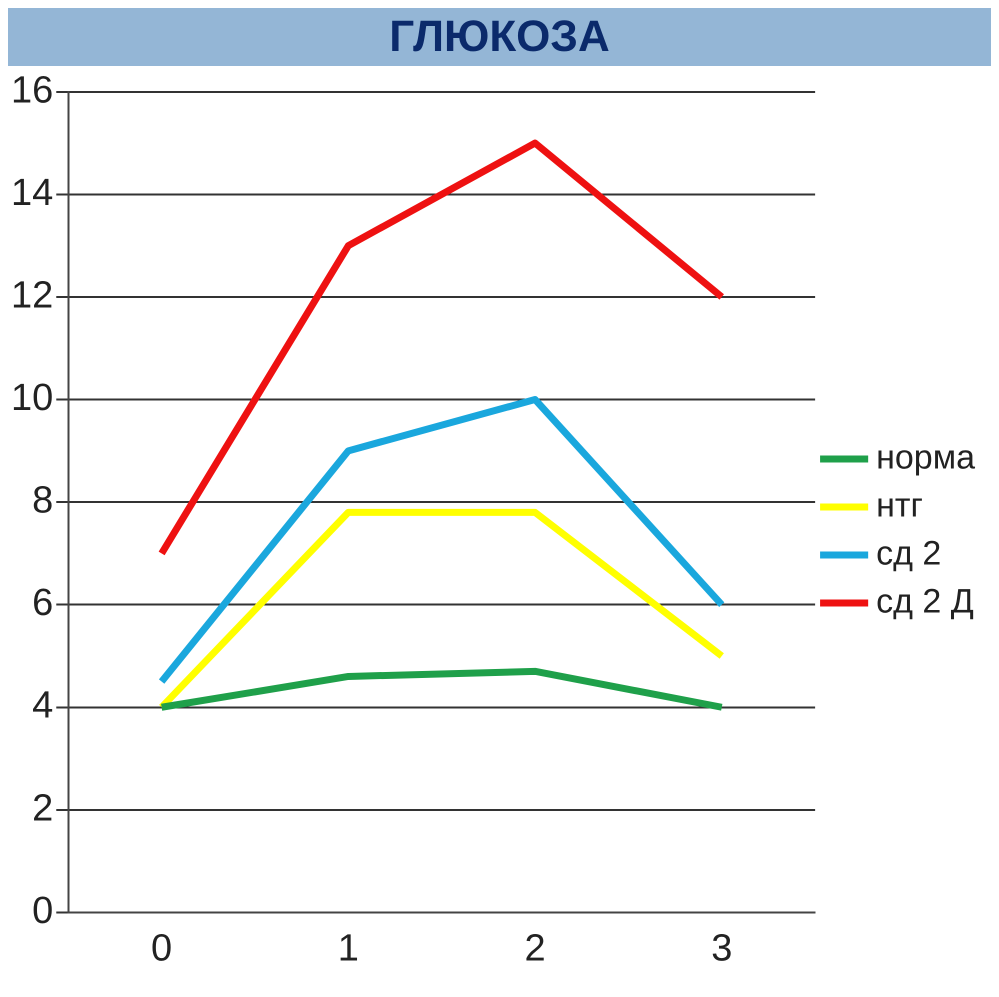 The height and width of the screenshot is (997, 999). What do you see at coordinates (899, 505) in the screenshot?
I see `legend-label: нтг` at bounding box center [899, 505].